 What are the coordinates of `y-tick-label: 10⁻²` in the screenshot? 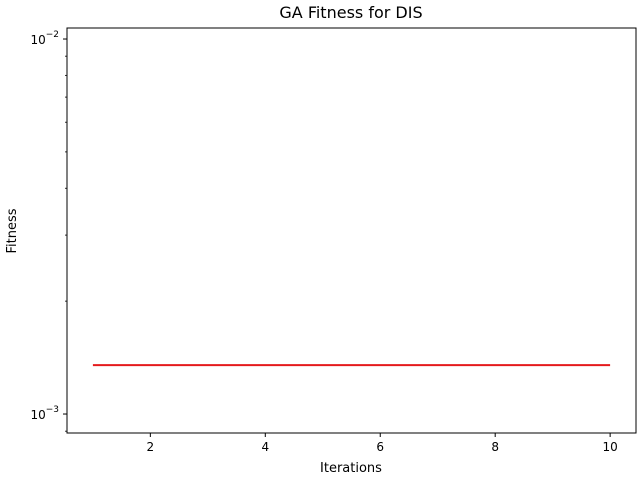 It's located at (44, 38).